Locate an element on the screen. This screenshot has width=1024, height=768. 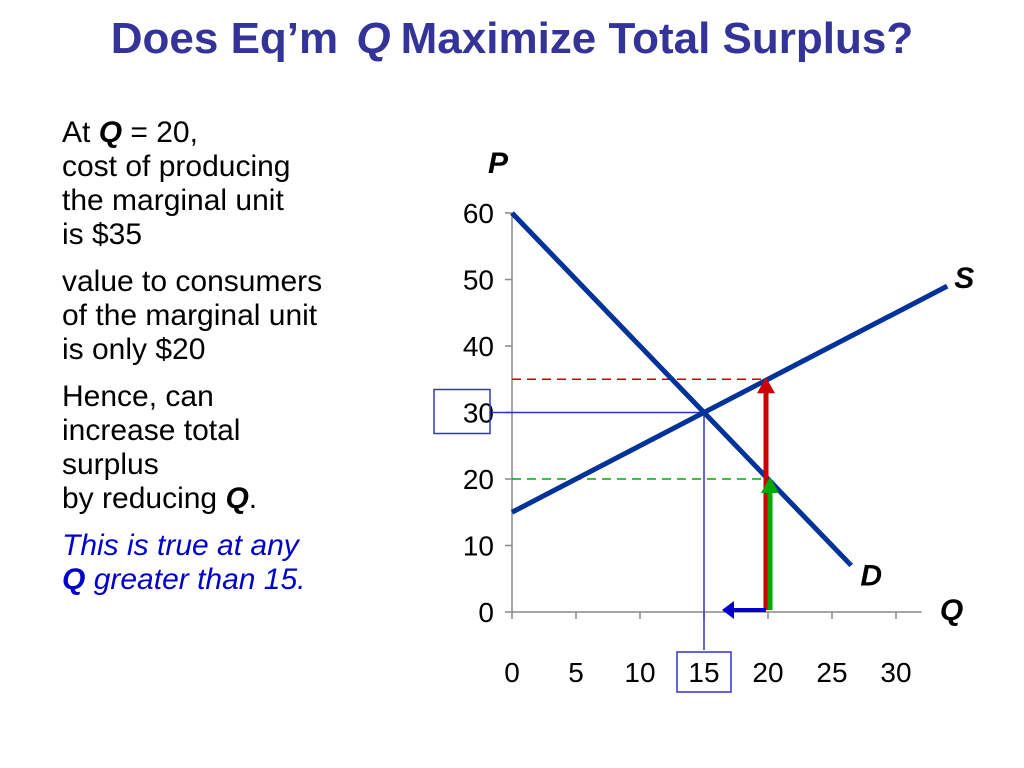
supply-label: S is located at coordinates (964, 278).